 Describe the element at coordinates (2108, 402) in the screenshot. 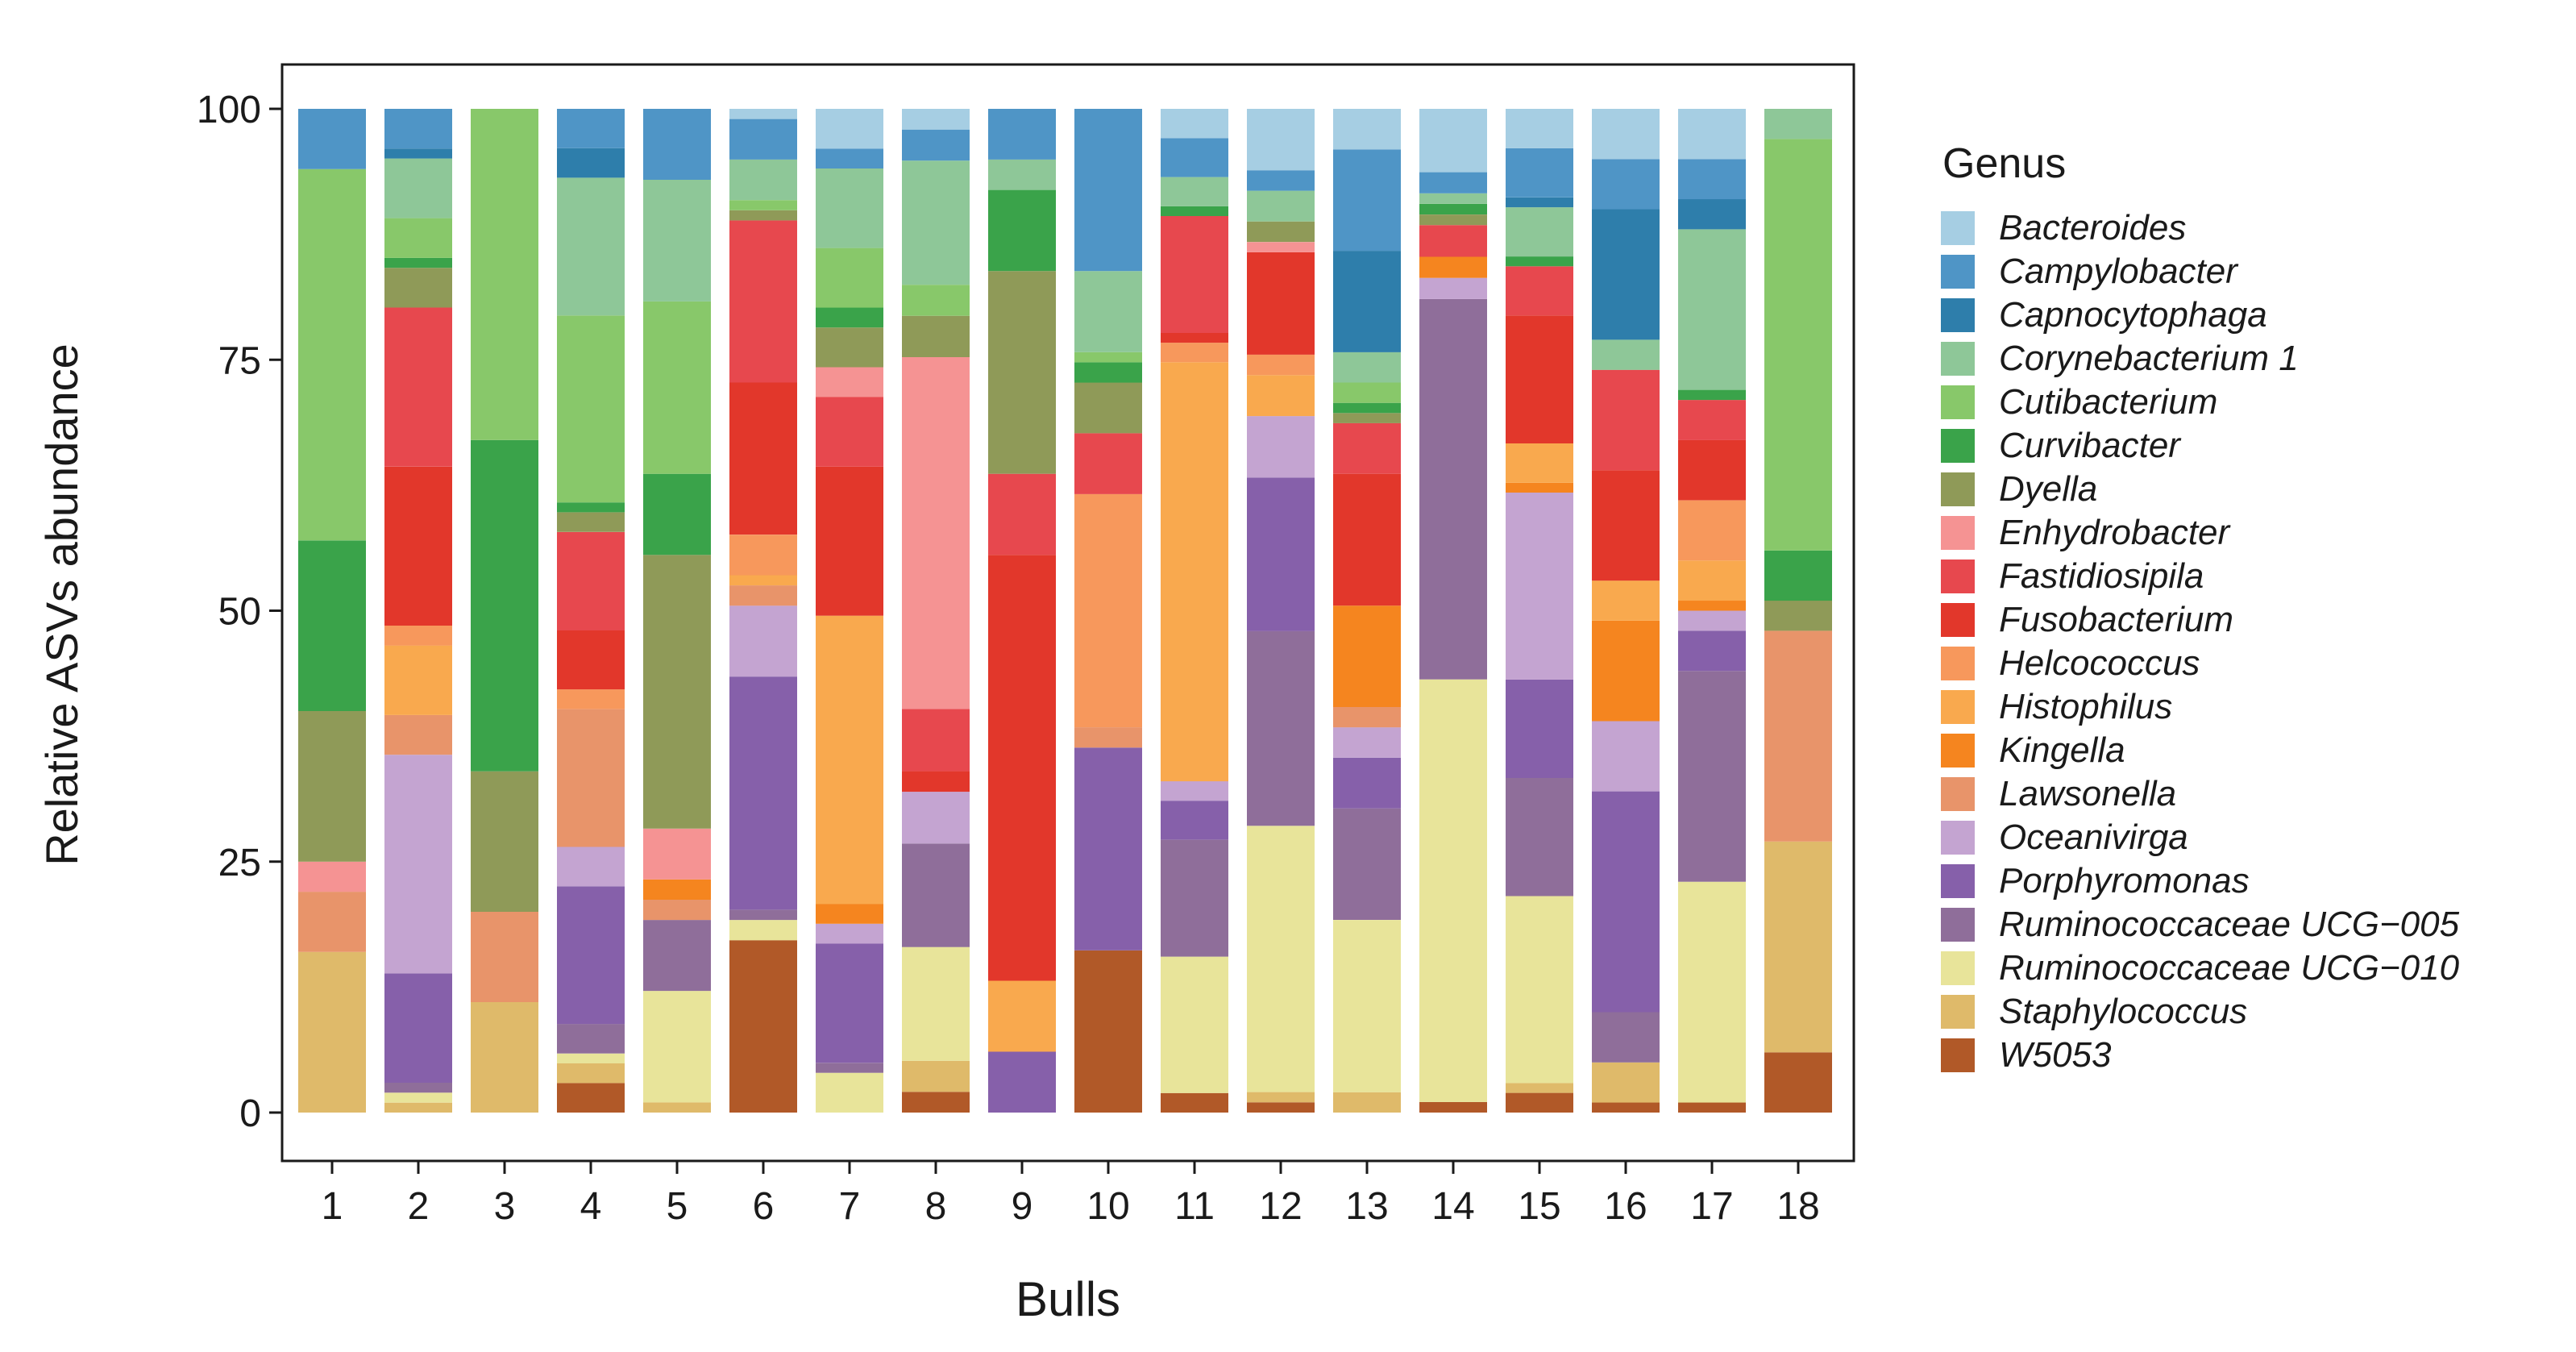

I see `legend-label: Cutibacterium` at that location.